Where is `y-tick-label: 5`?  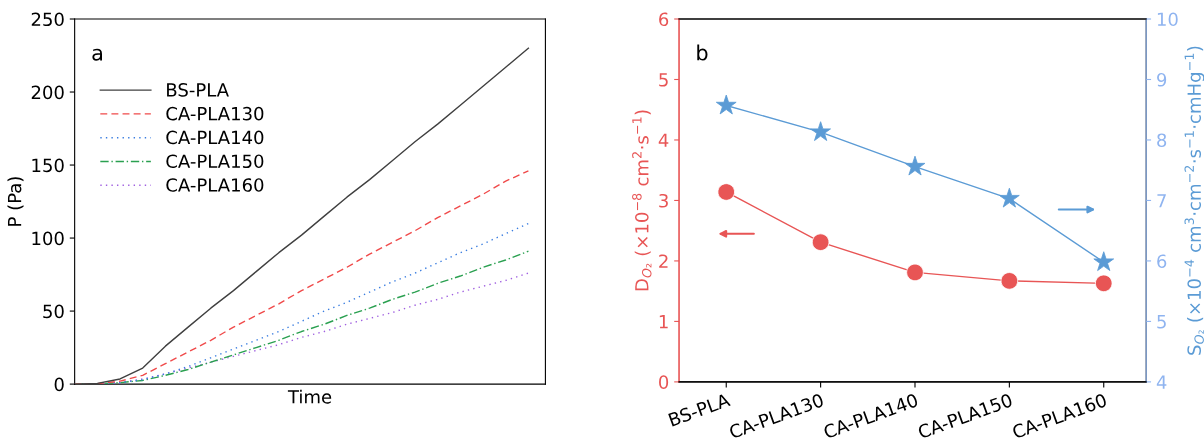 y-tick-label: 5 is located at coordinates (663, 80).